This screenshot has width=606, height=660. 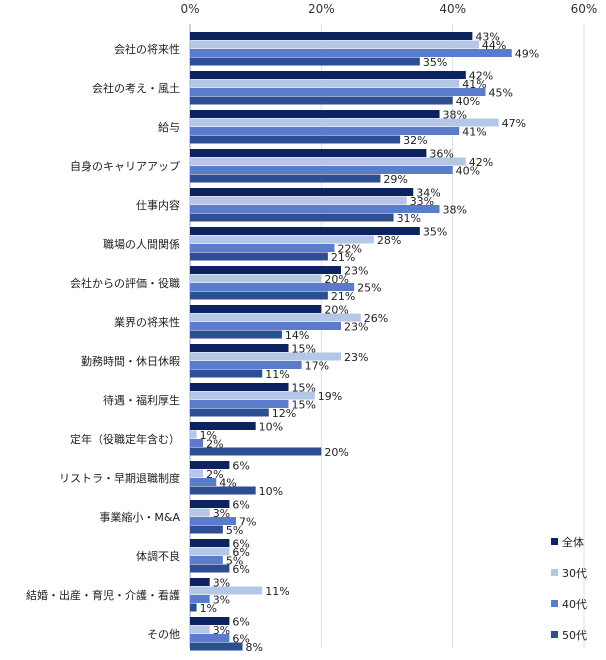 What do you see at coordinates (141, 244) in the screenshot?
I see `category-label: 職場の人間関係` at bounding box center [141, 244].